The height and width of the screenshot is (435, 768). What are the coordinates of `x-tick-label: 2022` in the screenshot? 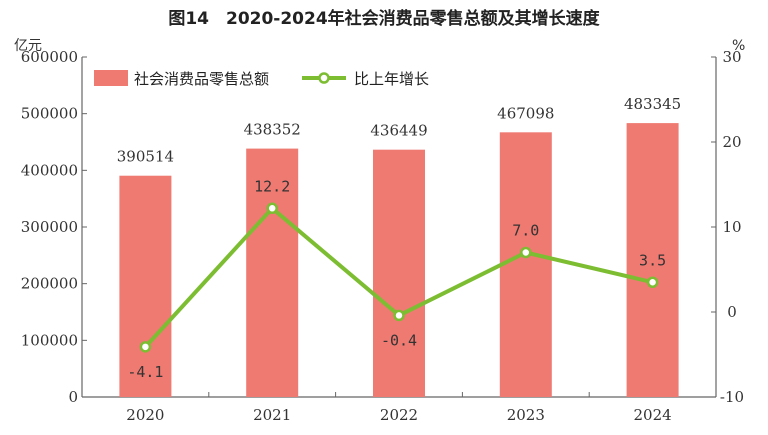 It's located at (399, 415).